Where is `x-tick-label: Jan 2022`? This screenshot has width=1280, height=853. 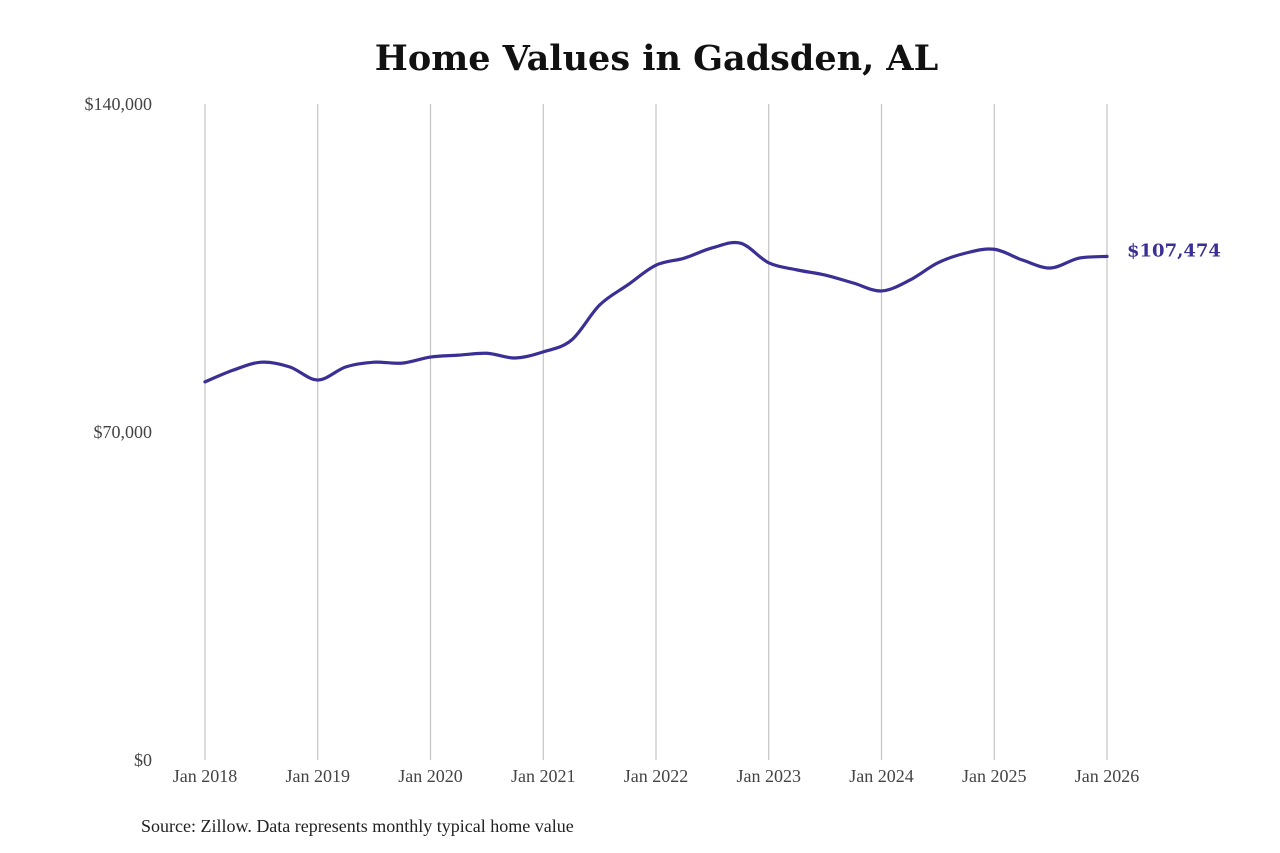 x-tick-label: Jan 2022 is located at coordinates (656, 776).